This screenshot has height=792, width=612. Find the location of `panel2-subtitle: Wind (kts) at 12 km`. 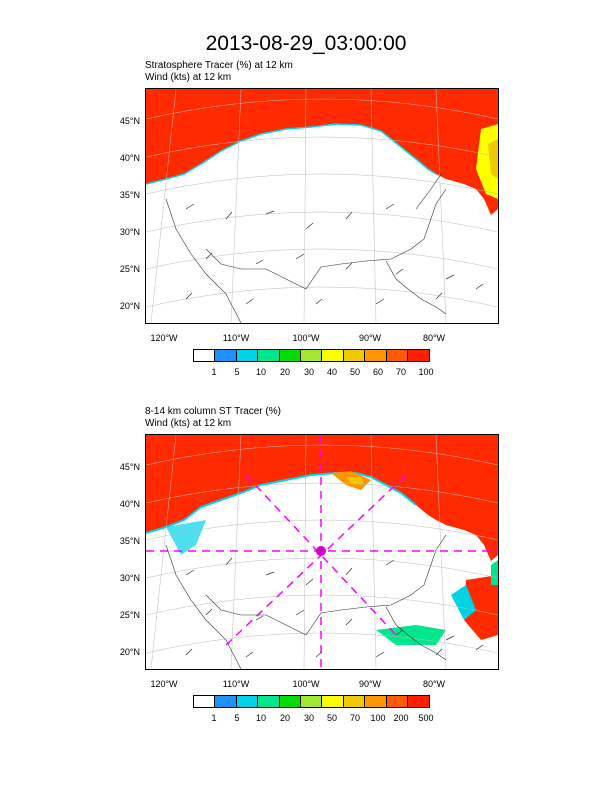

panel2-subtitle: Wind (kts) at 12 km is located at coordinates (188, 423).